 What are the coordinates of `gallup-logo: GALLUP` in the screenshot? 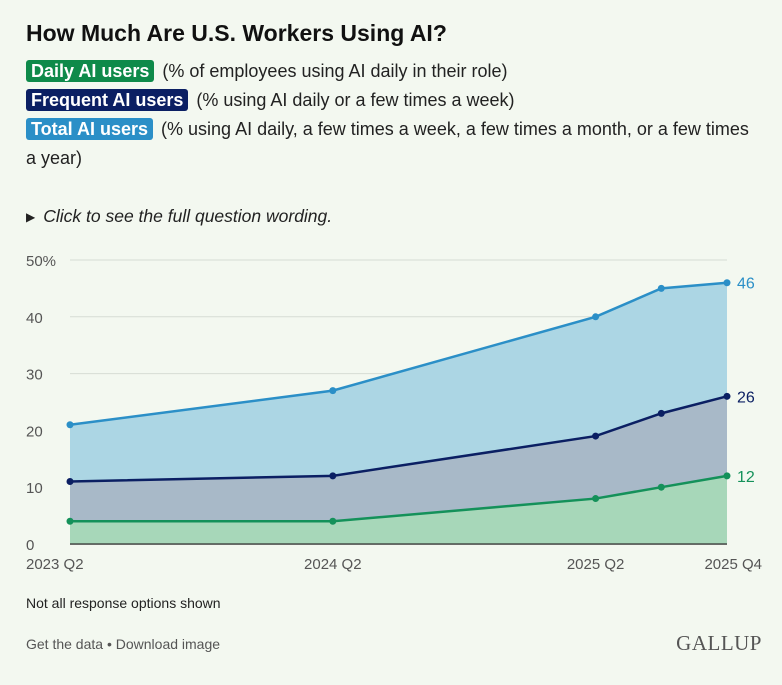 It's located at (719, 643).